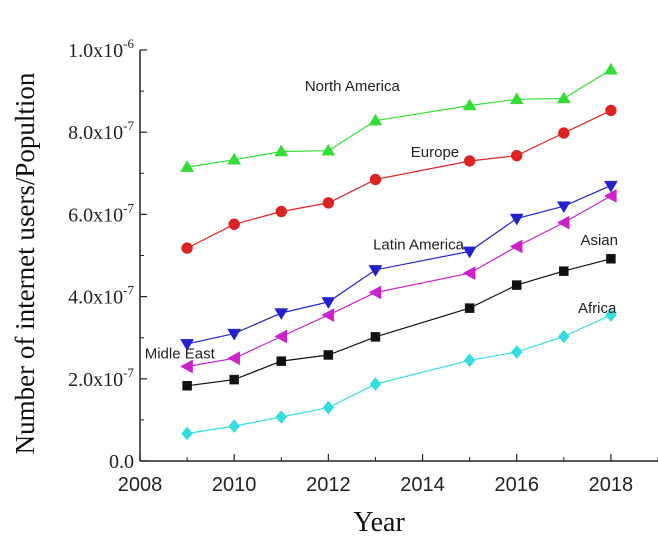 The width and height of the screenshot is (658, 538). I want to click on y-tick-mantissa: 8.0x10, so click(95, 133).